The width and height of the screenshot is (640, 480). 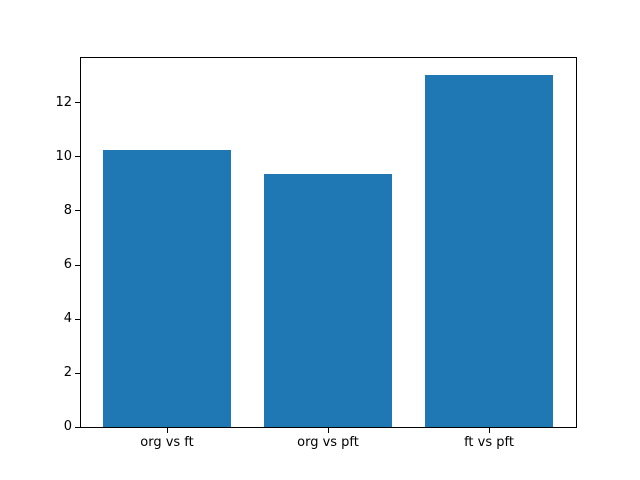 I want to click on bar-org-vs-ft, so click(x=167, y=288).